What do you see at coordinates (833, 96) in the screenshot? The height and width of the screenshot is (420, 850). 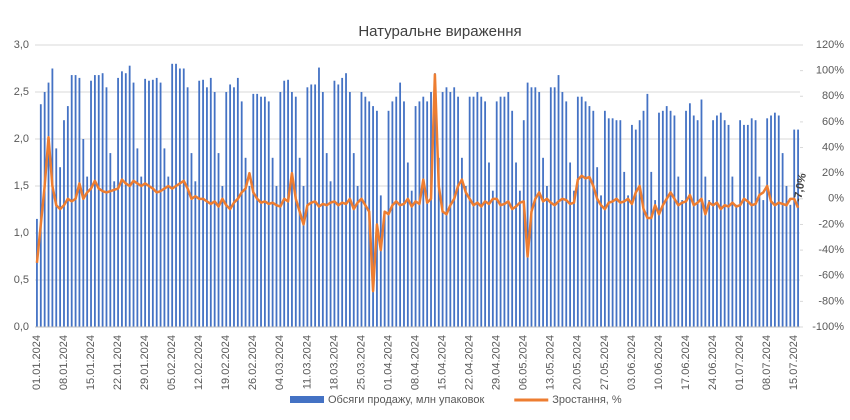 I see `y2-tick-label: 80%` at bounding box center [833, 96].